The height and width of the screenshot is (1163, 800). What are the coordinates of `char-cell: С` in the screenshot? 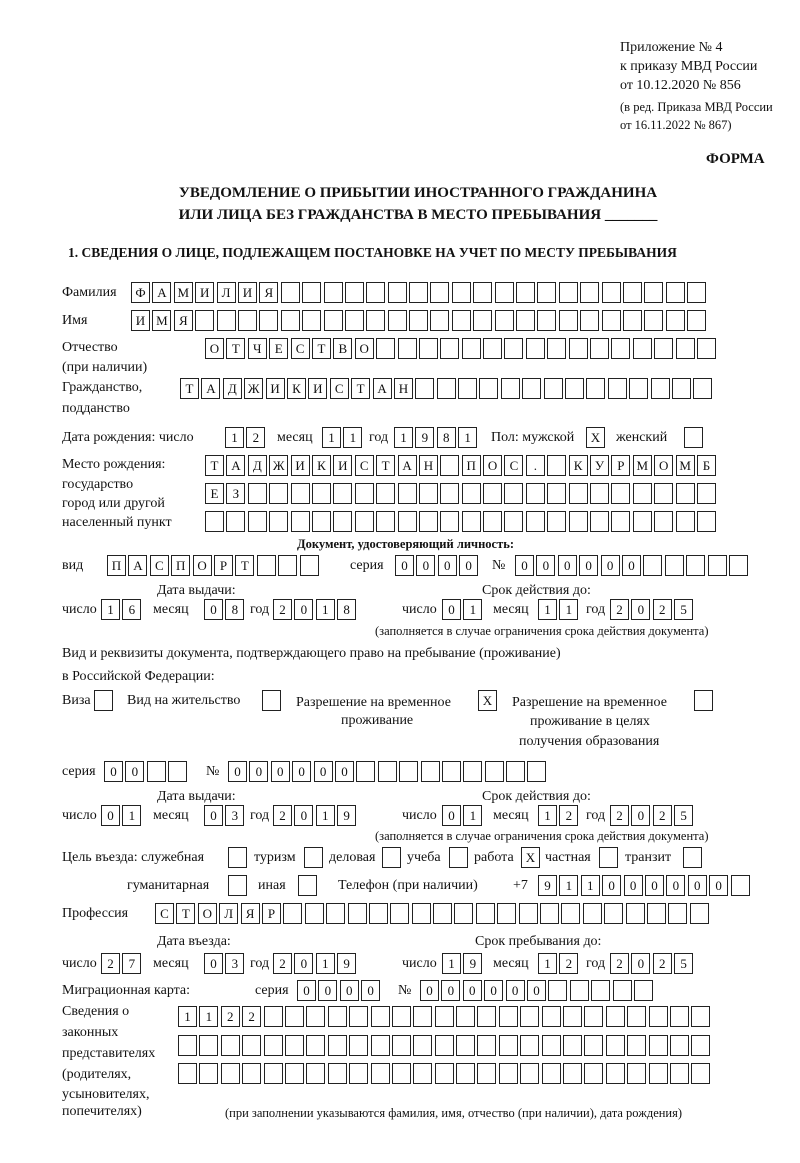 It's located at (339, 388).